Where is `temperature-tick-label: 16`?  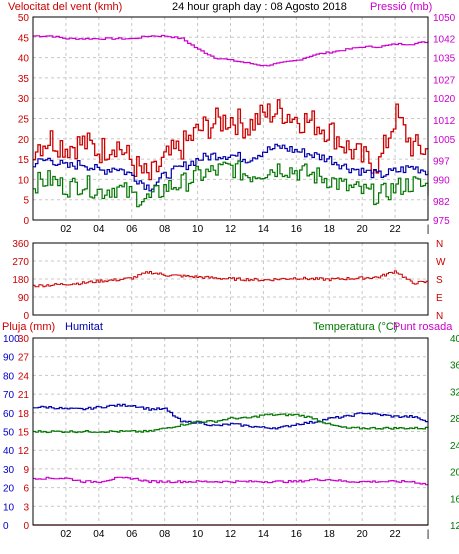 temperature-tick-label: 16 is located at coordinates (454, 499).